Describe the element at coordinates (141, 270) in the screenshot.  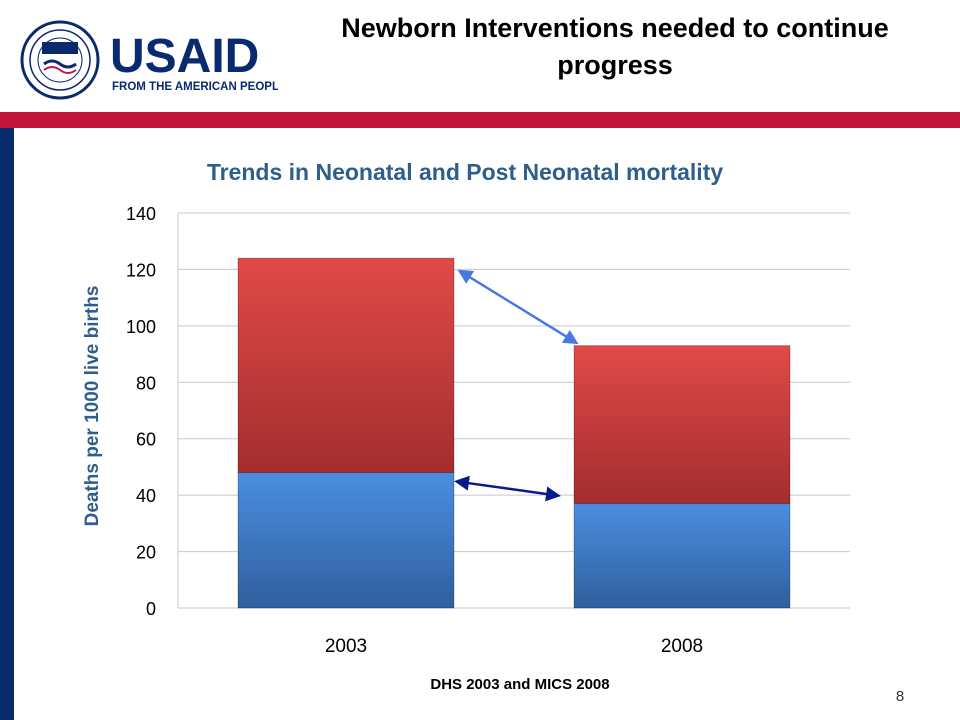
I see `y-tick-label: 120` at that location.